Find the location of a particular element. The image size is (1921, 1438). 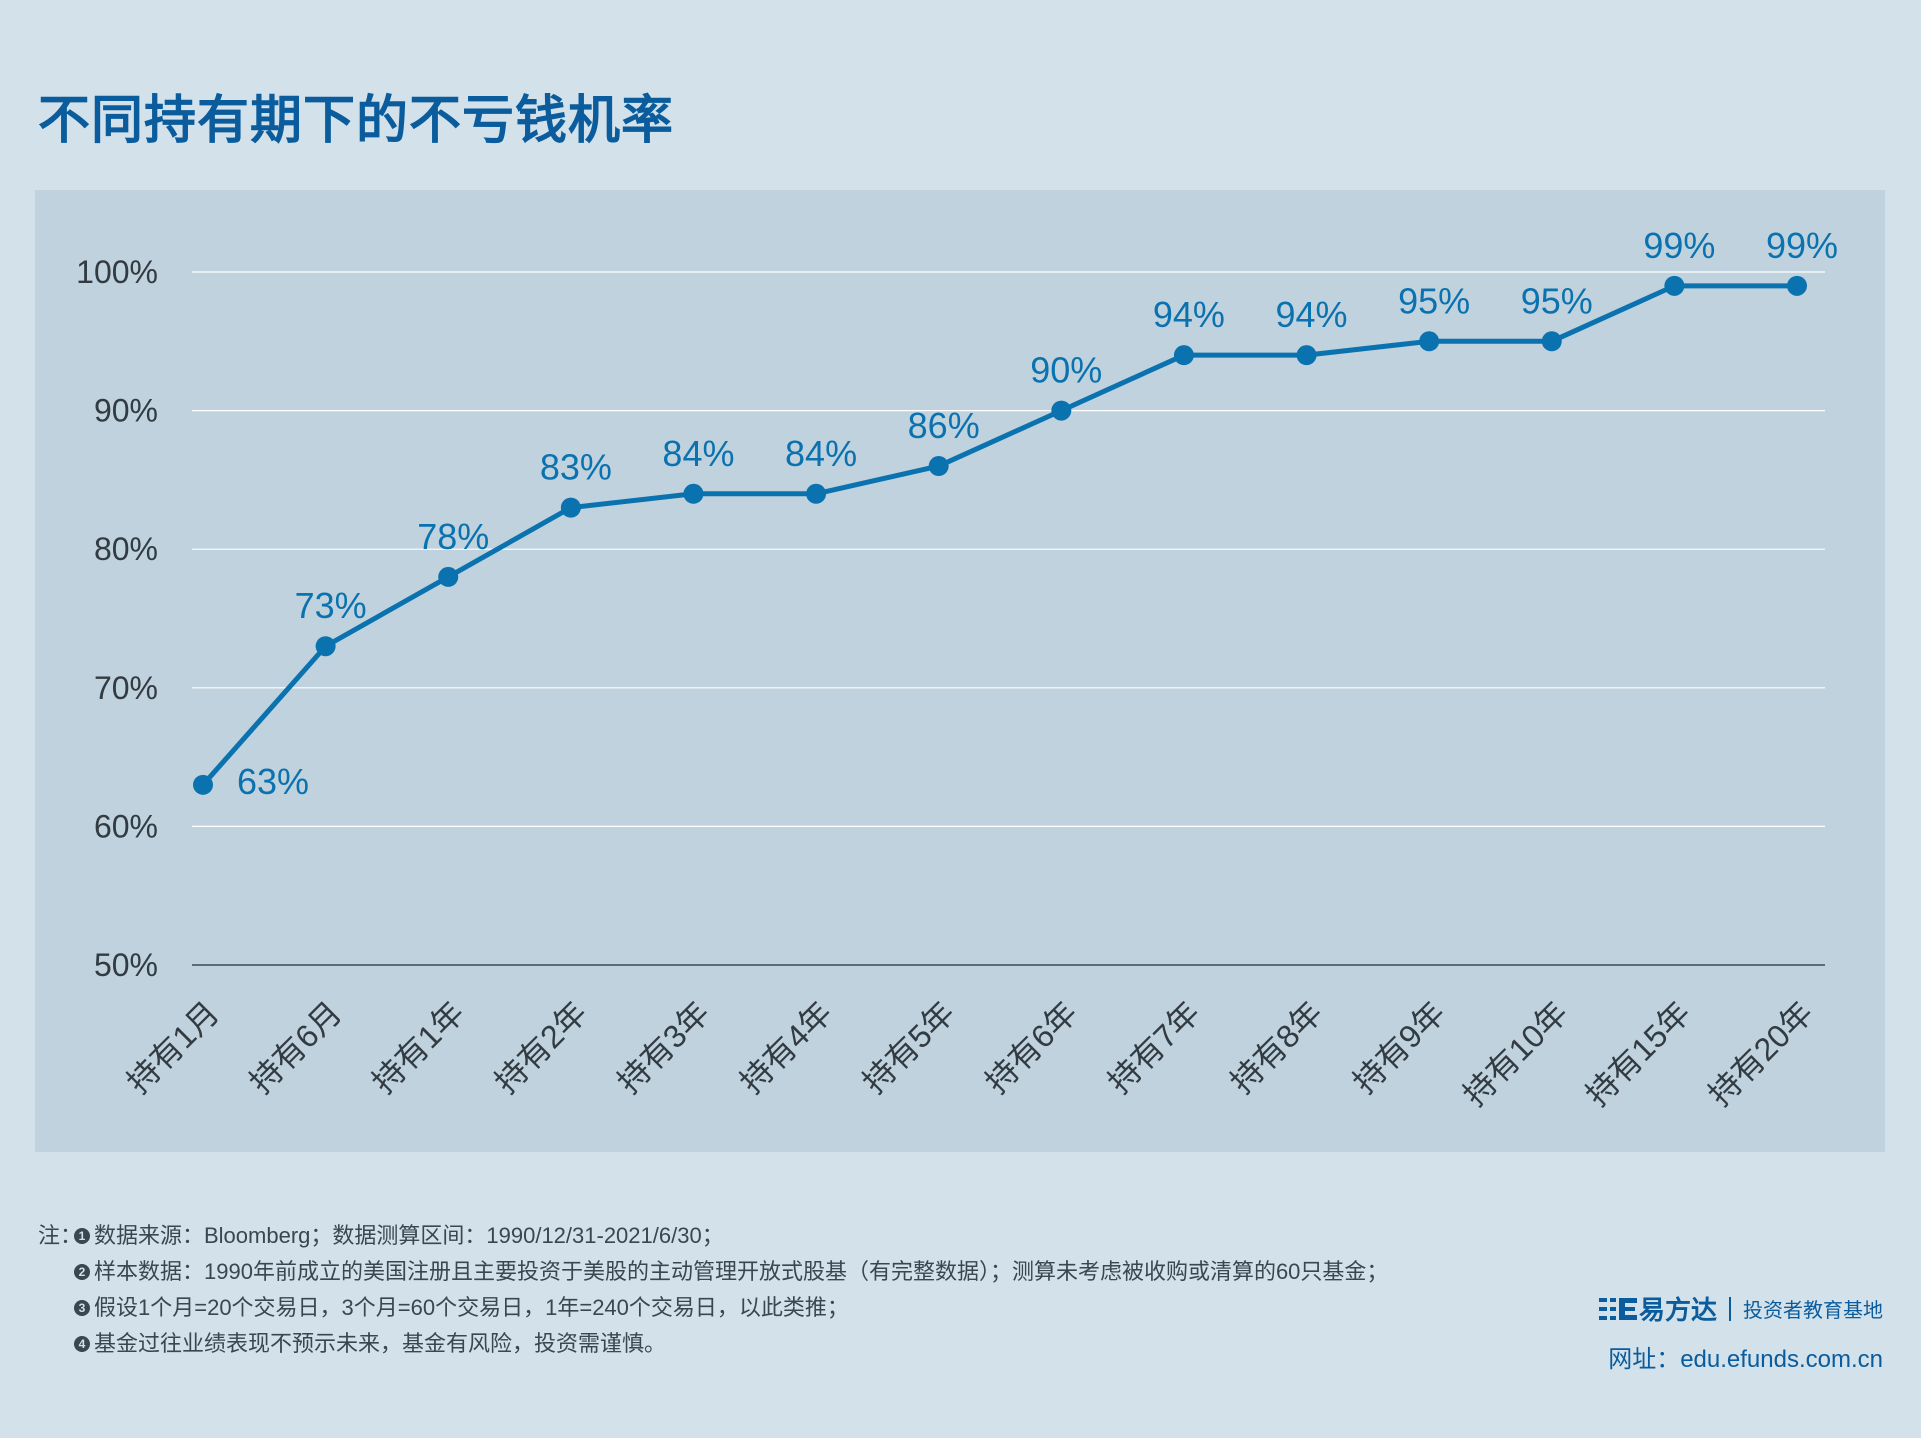

note-number-4-icon: 4 is located at coordinates (82, 1344).